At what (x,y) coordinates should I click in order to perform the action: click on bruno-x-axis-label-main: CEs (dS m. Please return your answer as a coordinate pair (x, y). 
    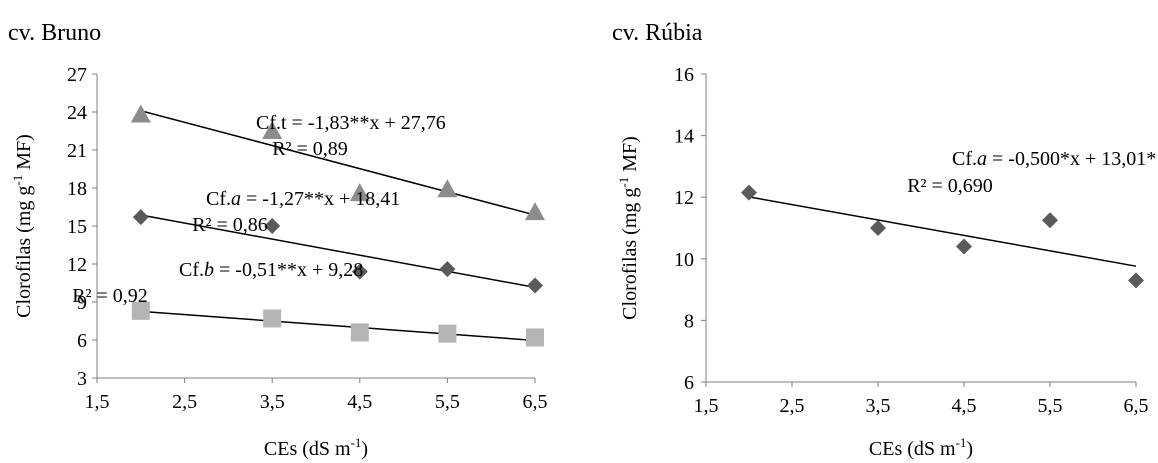
    Looking at the image, I should click on (307, 449).